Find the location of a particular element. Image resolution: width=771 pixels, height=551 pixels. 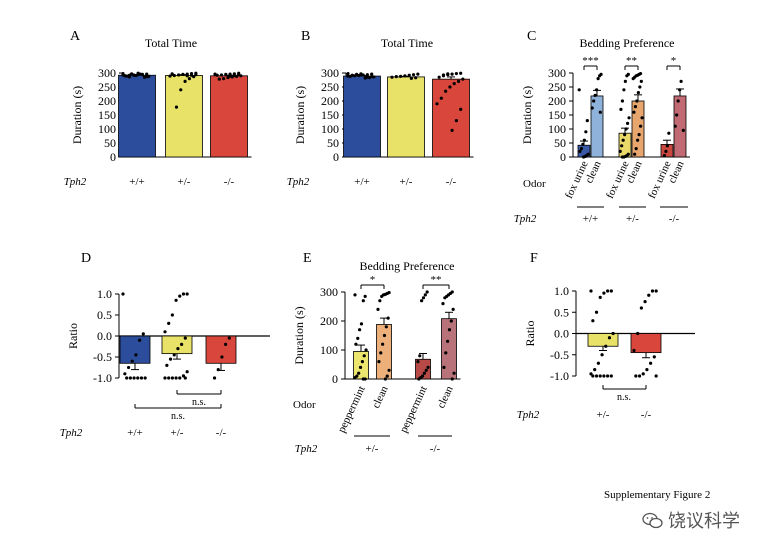

panel-e-group: -/- is located at coordinates (435, 449).